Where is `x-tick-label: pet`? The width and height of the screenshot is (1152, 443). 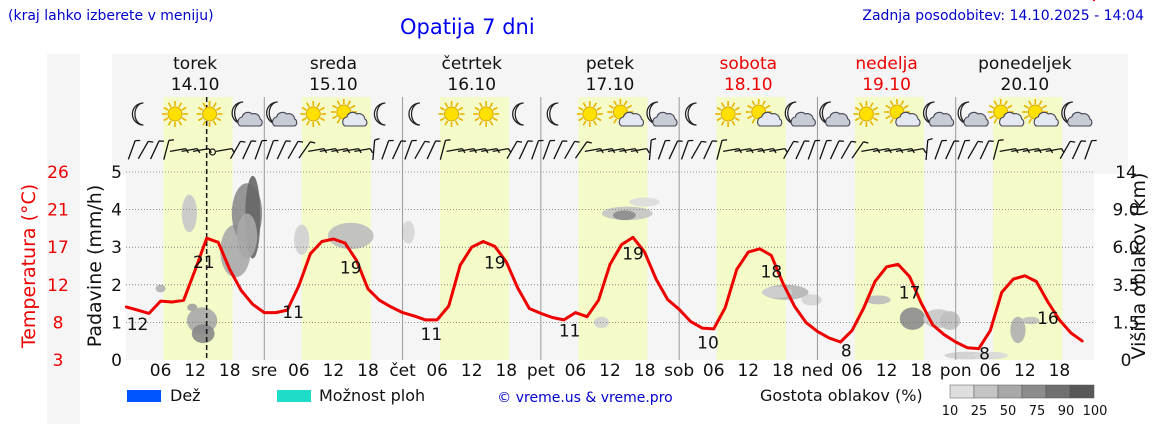 x-tick-label: pet is located at coordinates (541, 371).